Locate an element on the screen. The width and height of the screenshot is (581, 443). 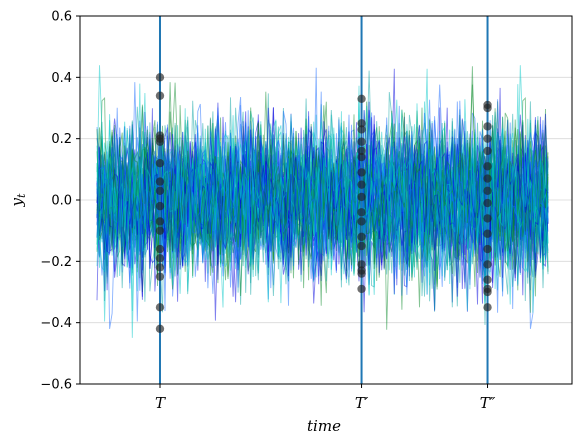
x-axis: T T′ T″ is located at coordinates (325, 398).